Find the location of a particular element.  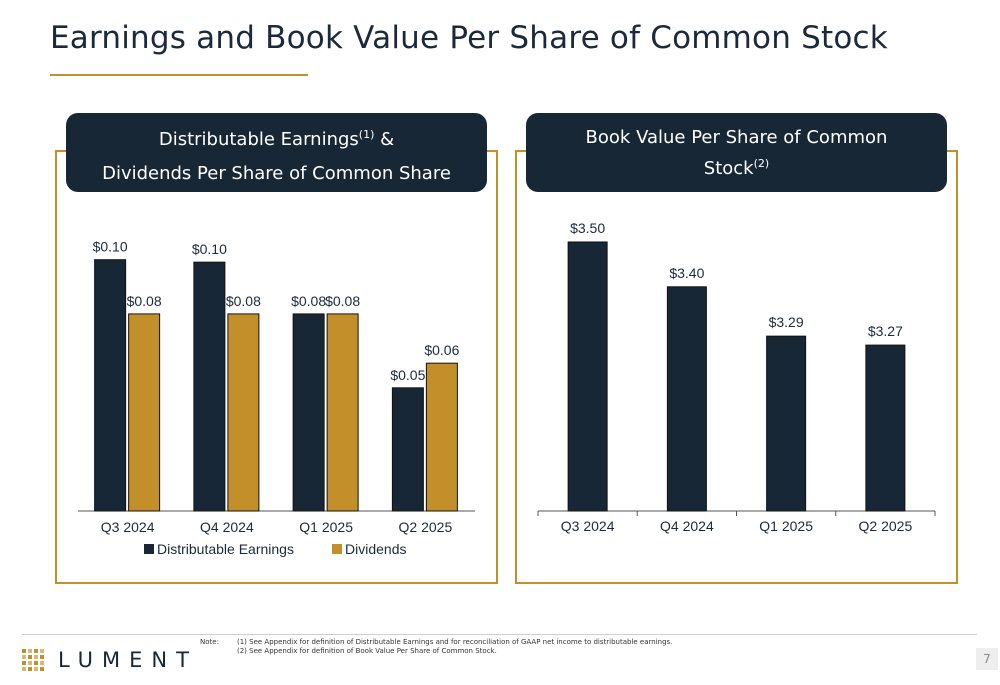

right-chart-data-label: $3.29 is located at coordinates (786, 322).